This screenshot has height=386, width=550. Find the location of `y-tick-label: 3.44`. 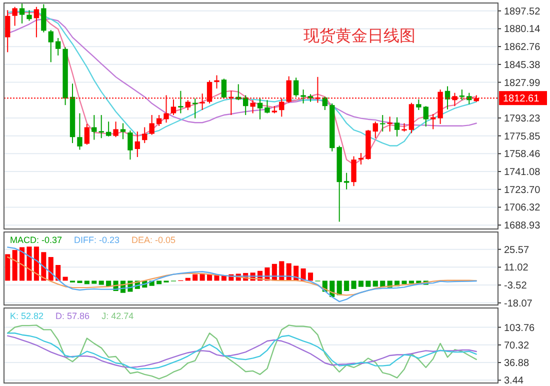

y-tick-label: 3.44 is located at coordinates (514, 381).